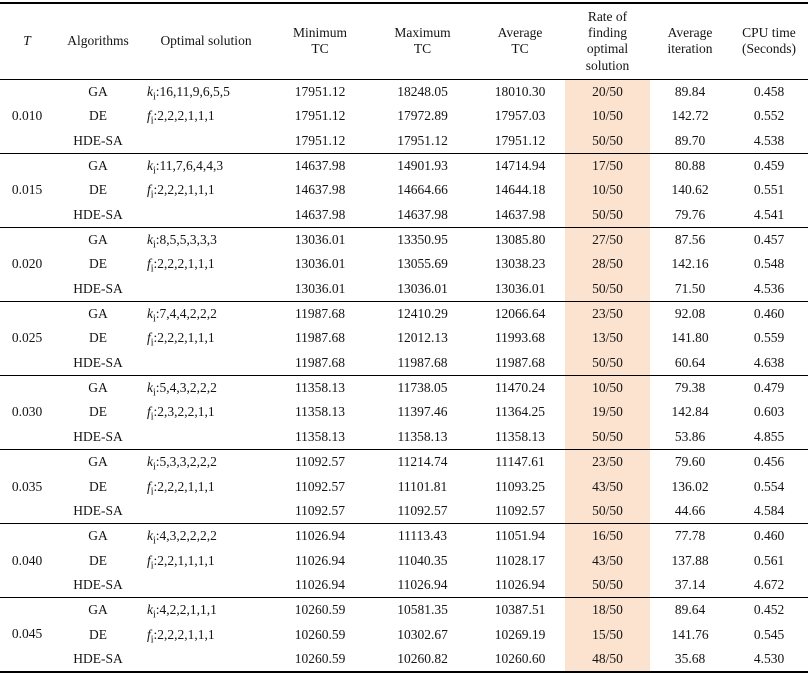 The image size is (808, 673). What do you see at coordinates (690, 658) in the screenshot?
I see `cell-avg-iteration: 35.68` at bounding box center [690, 658].